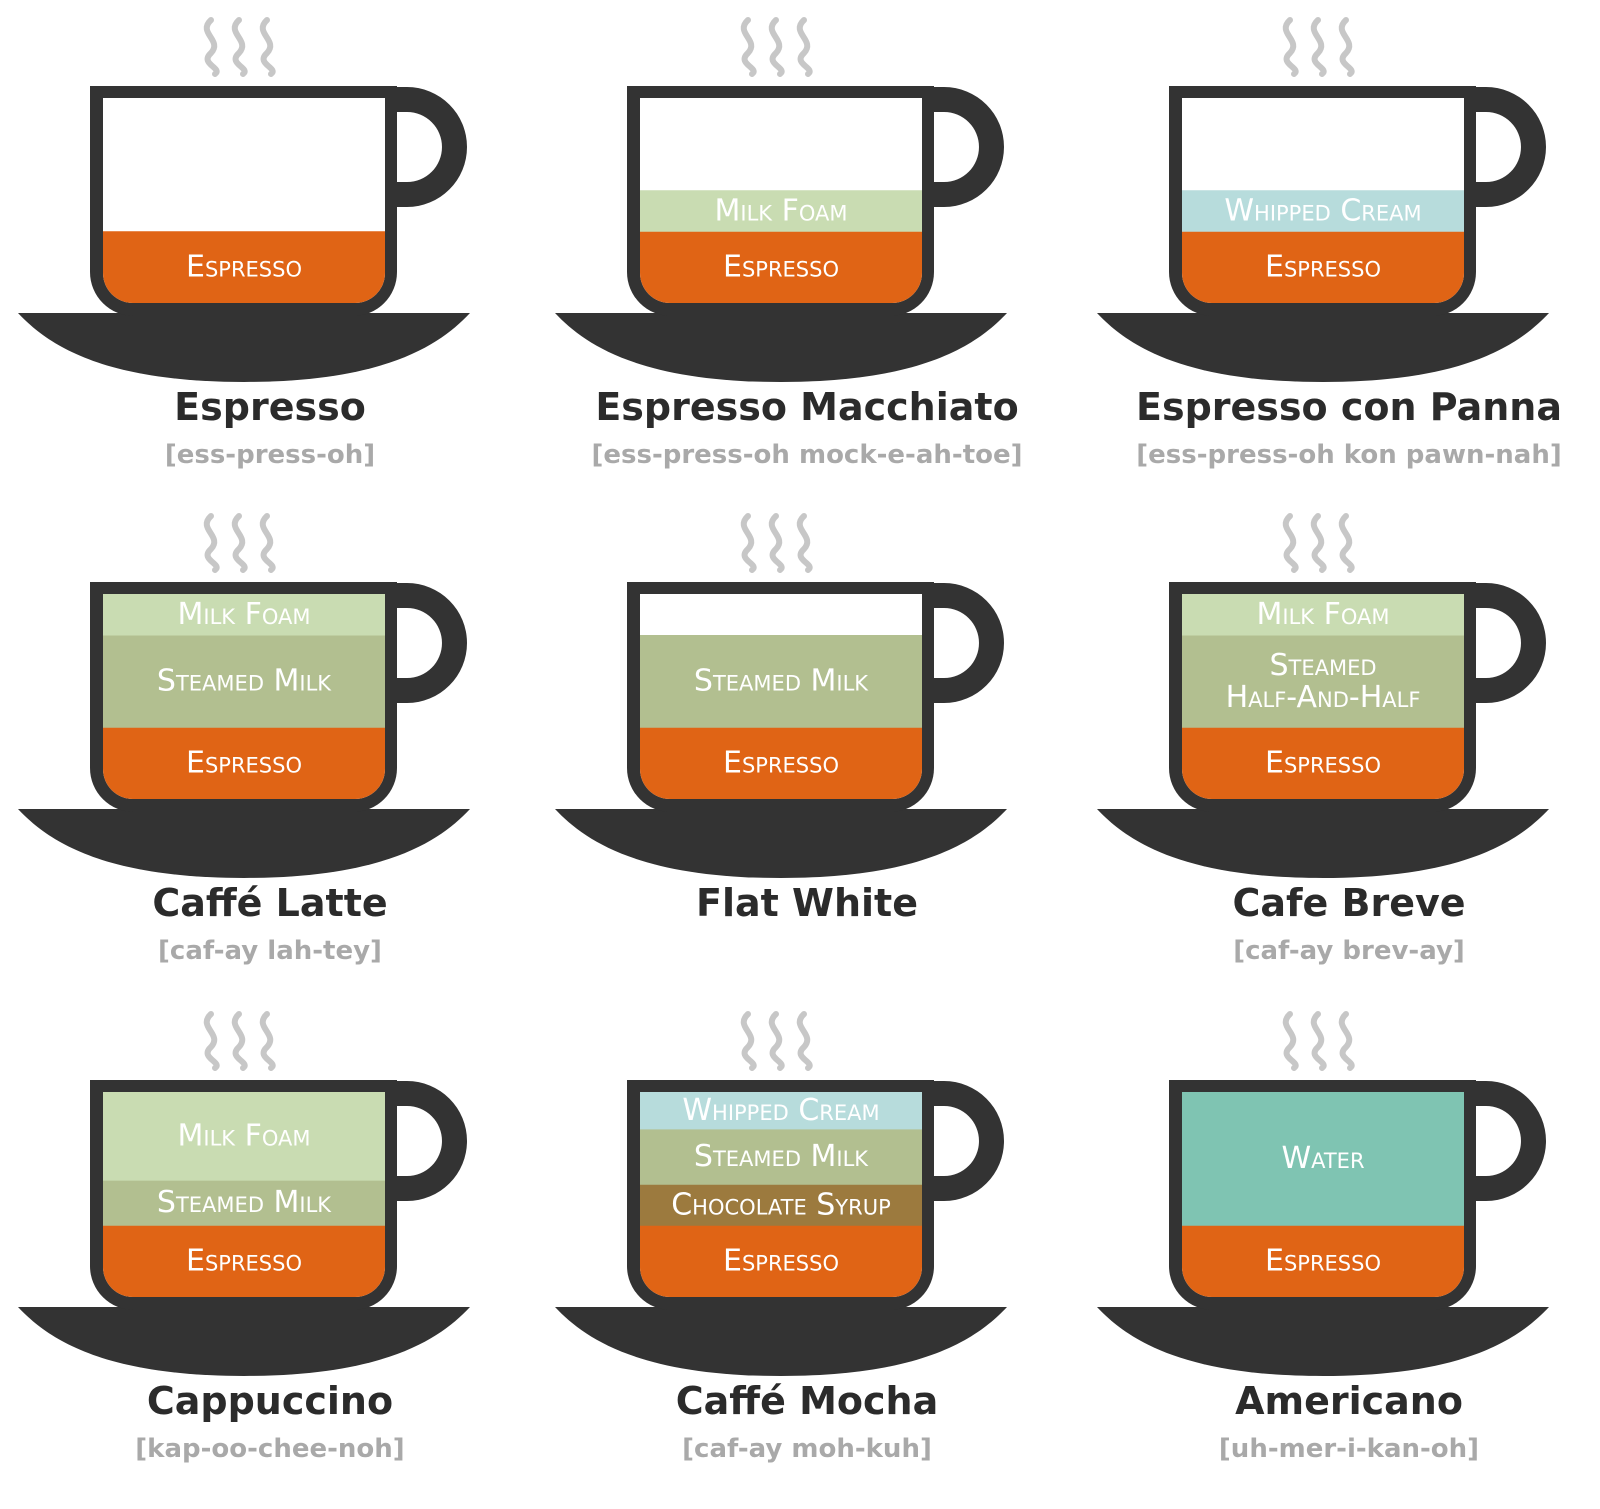 The height and width of the screenshot is (1509, 1600). I want to click on cup-illustration: Espresso Water, so click(1323, 1193).